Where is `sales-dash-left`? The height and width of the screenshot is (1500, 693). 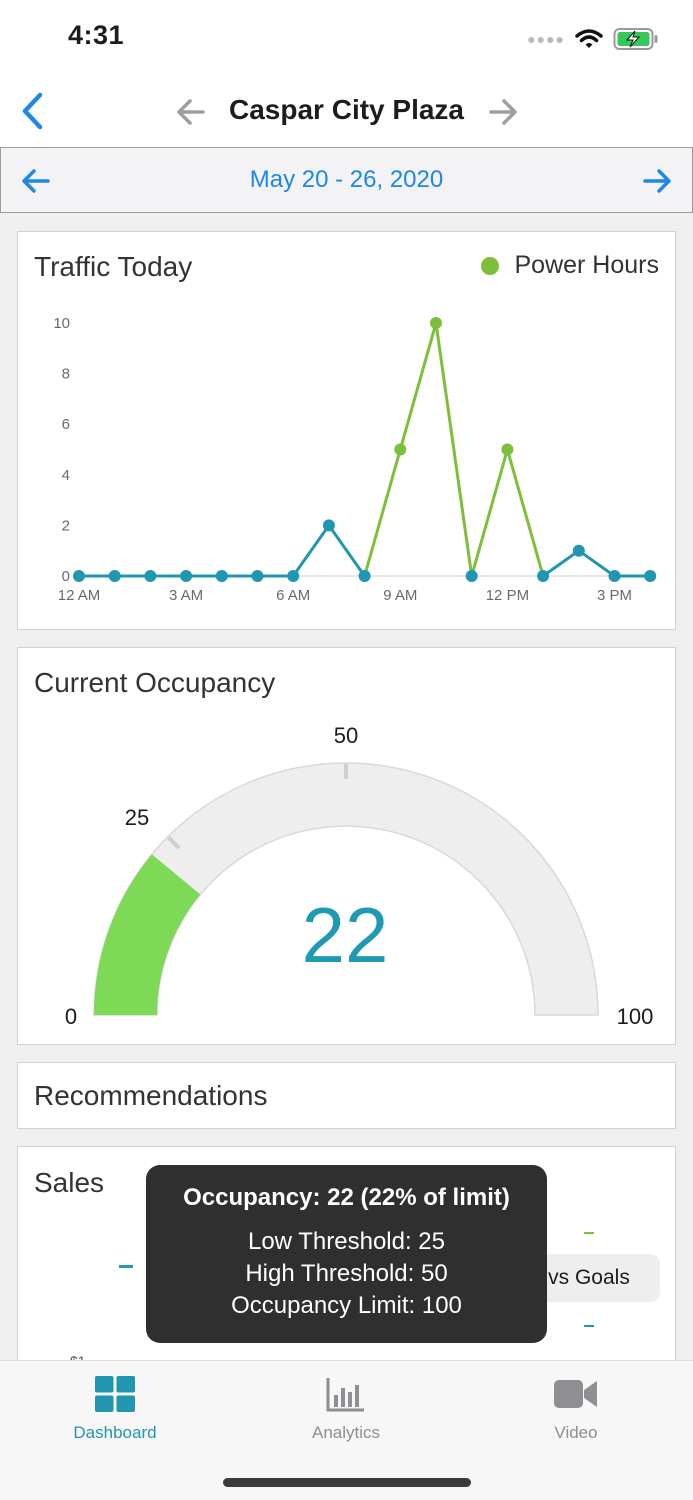
sales-dash-left is located at coordinates (126, 1266).